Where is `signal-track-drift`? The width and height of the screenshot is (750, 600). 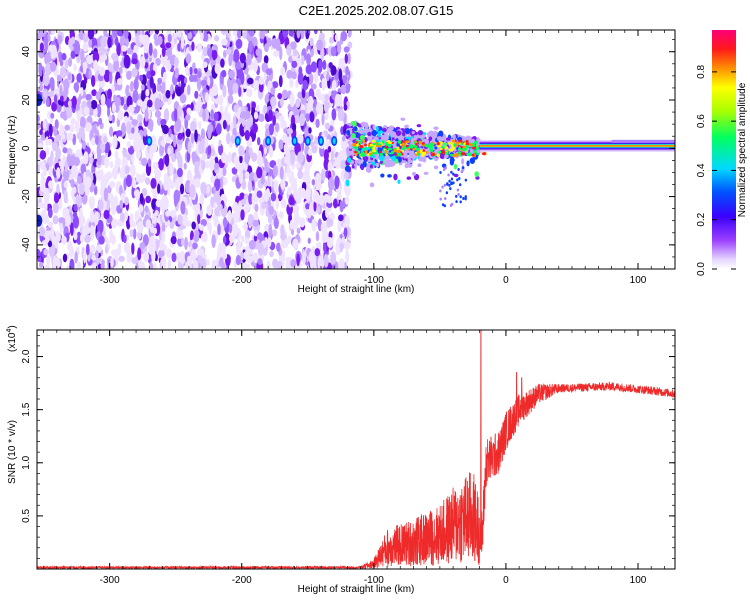
signal-track-drift is located at coordinates (643, 141).